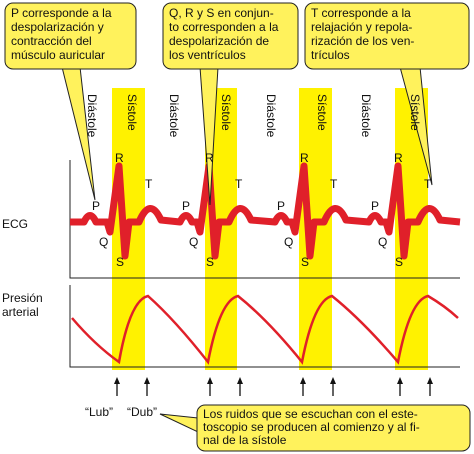 The width and height of the screenshot is (474, 454). What do you see at coordinates (22, 298) in the screenshot?
I see `row-label: Presión` at bounding box center [22, 298].